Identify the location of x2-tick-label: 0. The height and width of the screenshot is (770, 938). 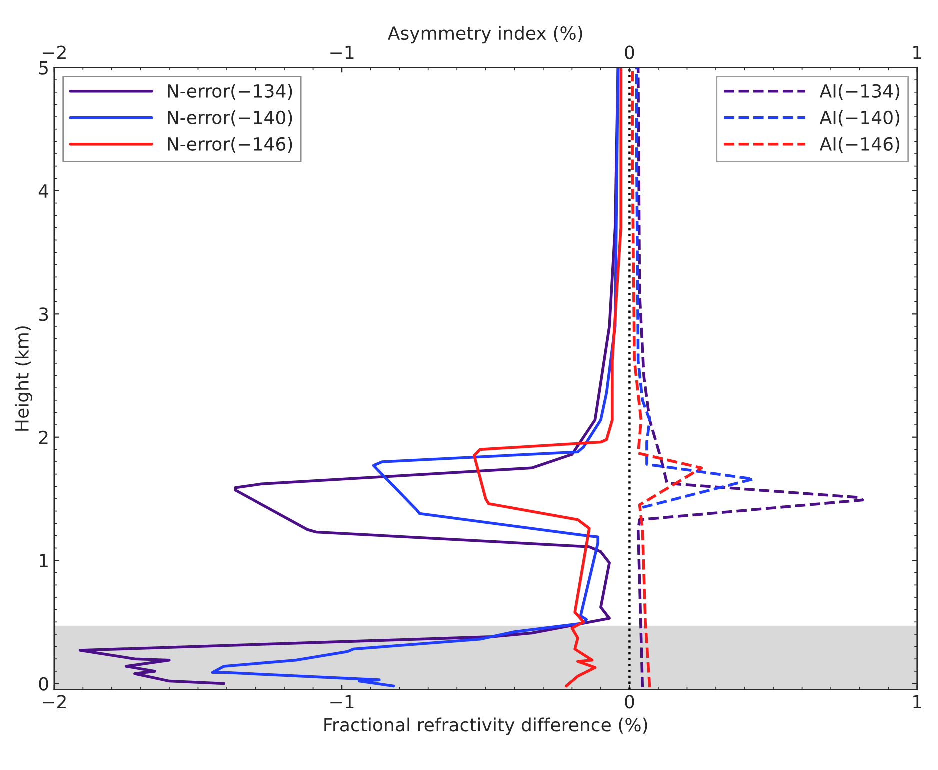
(629, 53).